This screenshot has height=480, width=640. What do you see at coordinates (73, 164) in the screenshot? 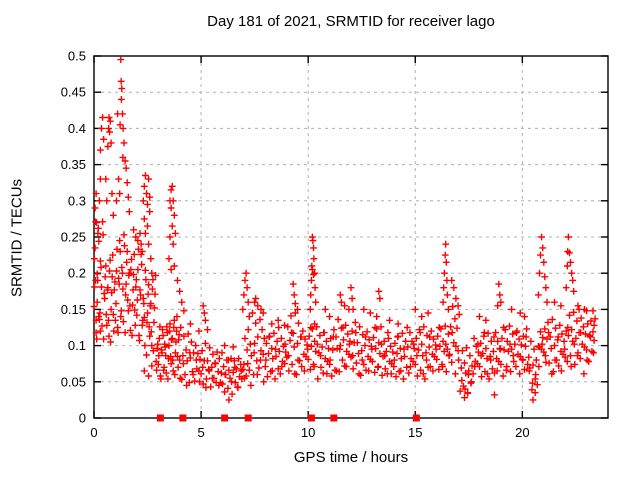
I see `y-tick-label: 0.35` at bounding box center [73, 164].